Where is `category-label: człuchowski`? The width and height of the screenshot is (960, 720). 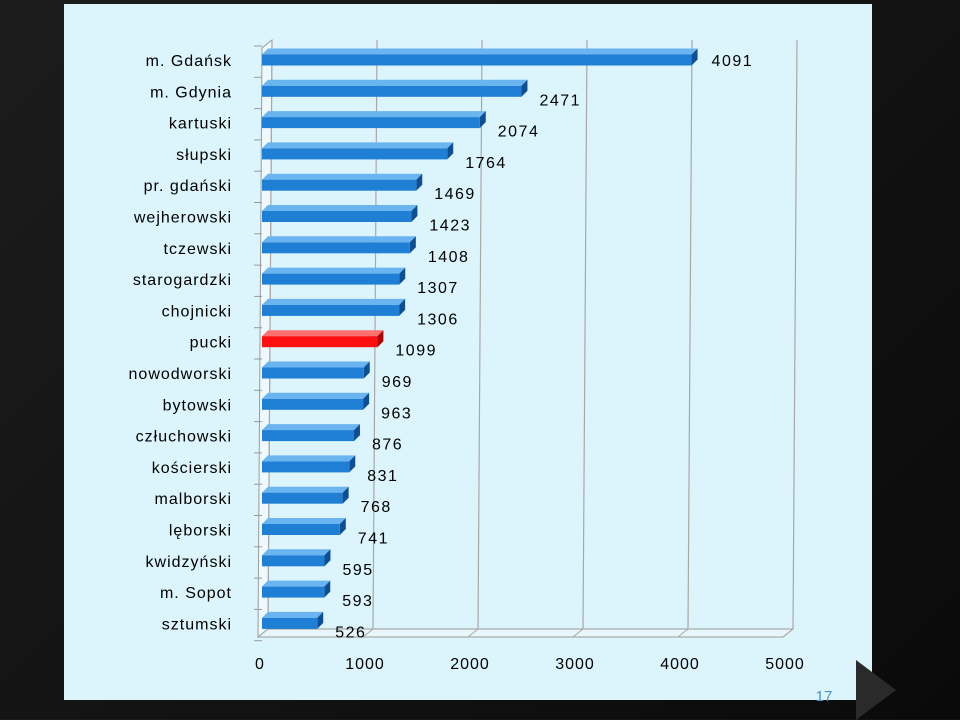 category-label: człuchowski is located at coordinates (184, 437).